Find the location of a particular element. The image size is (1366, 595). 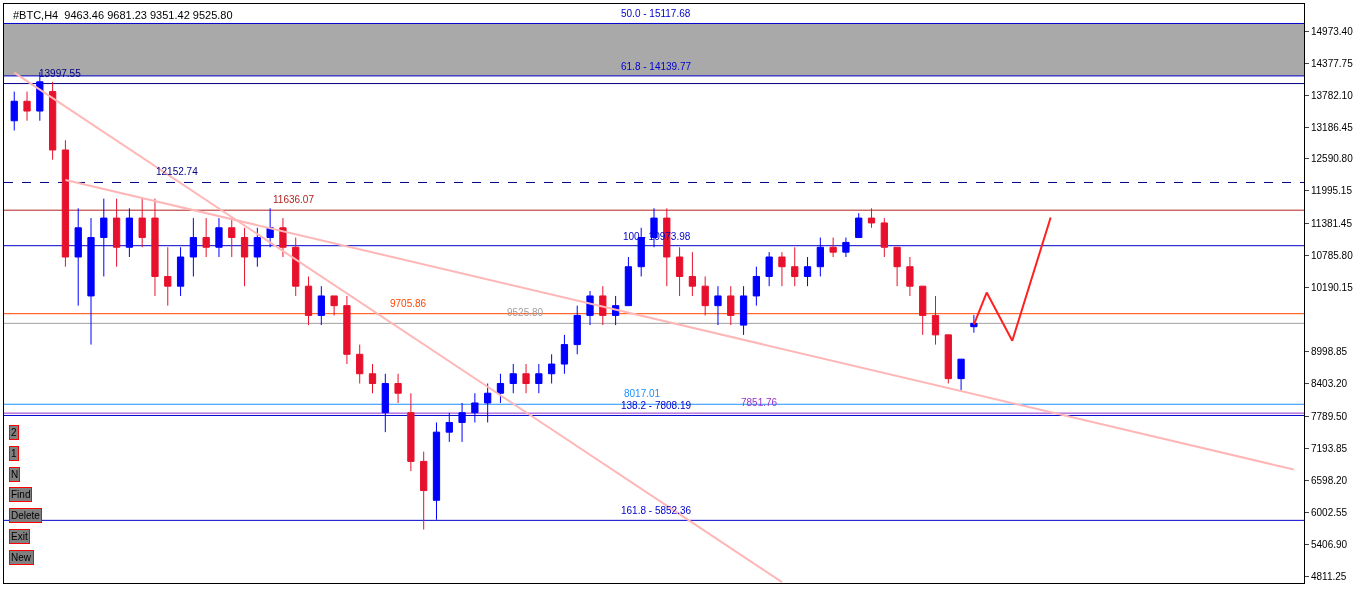

annotation: Find is located at coordinates (21, 494).